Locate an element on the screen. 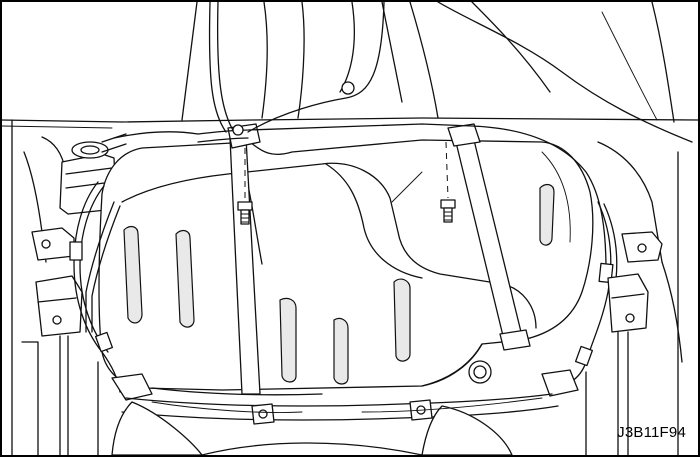 The height and width of the screenshot is (457, 700). right-strap-bolt is located at coordinates (448, 182).